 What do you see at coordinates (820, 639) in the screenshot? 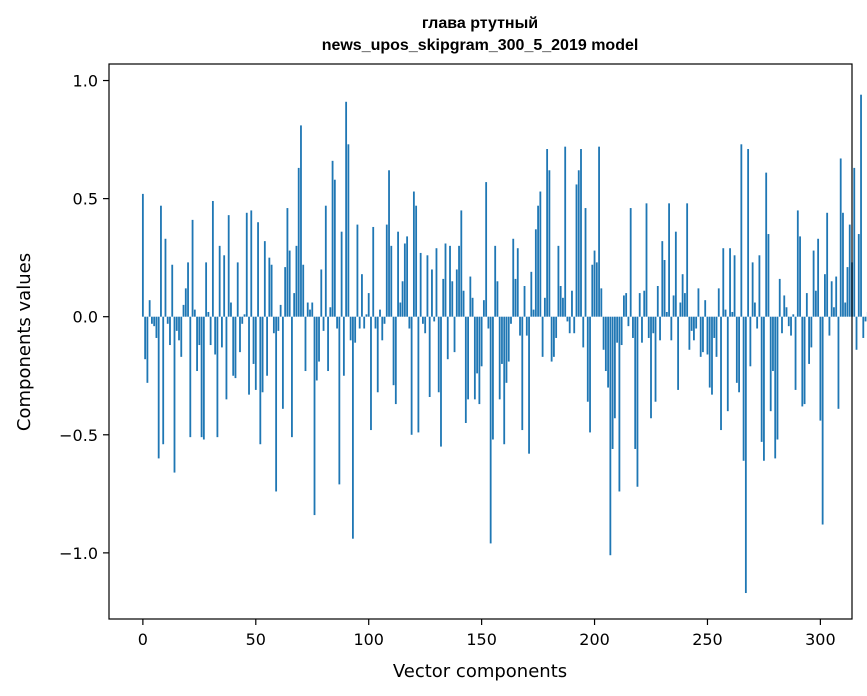
I see `x-tick-label: 300` at bounding box center [820, 639].